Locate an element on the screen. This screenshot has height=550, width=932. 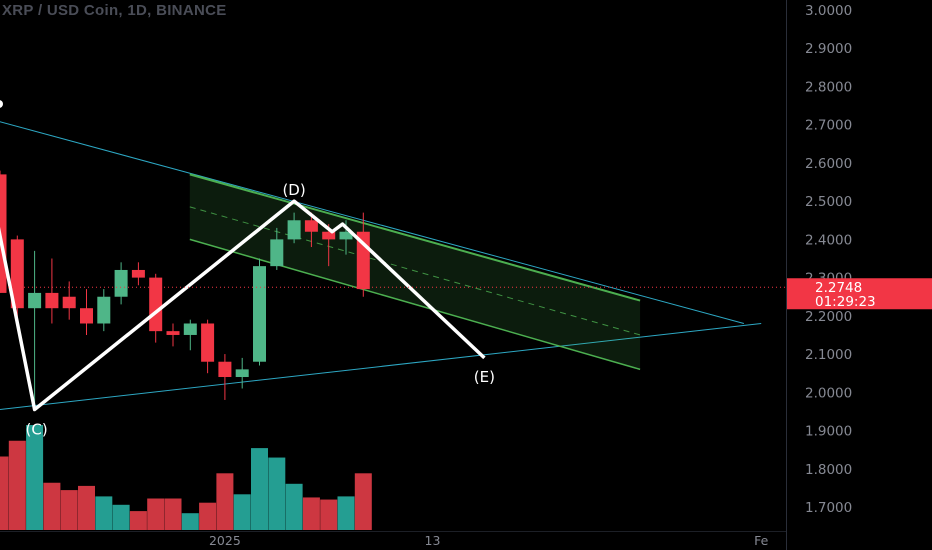
price-tick-label: 3.0000 is located at coordinates (828, 11).